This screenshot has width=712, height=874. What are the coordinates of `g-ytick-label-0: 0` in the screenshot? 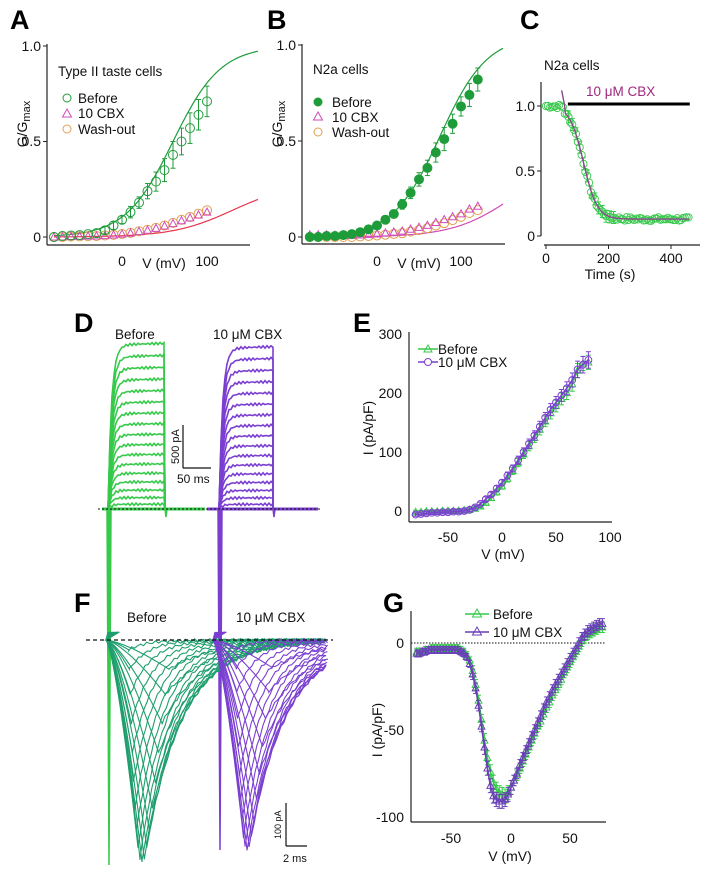 It's located at (400, 643).